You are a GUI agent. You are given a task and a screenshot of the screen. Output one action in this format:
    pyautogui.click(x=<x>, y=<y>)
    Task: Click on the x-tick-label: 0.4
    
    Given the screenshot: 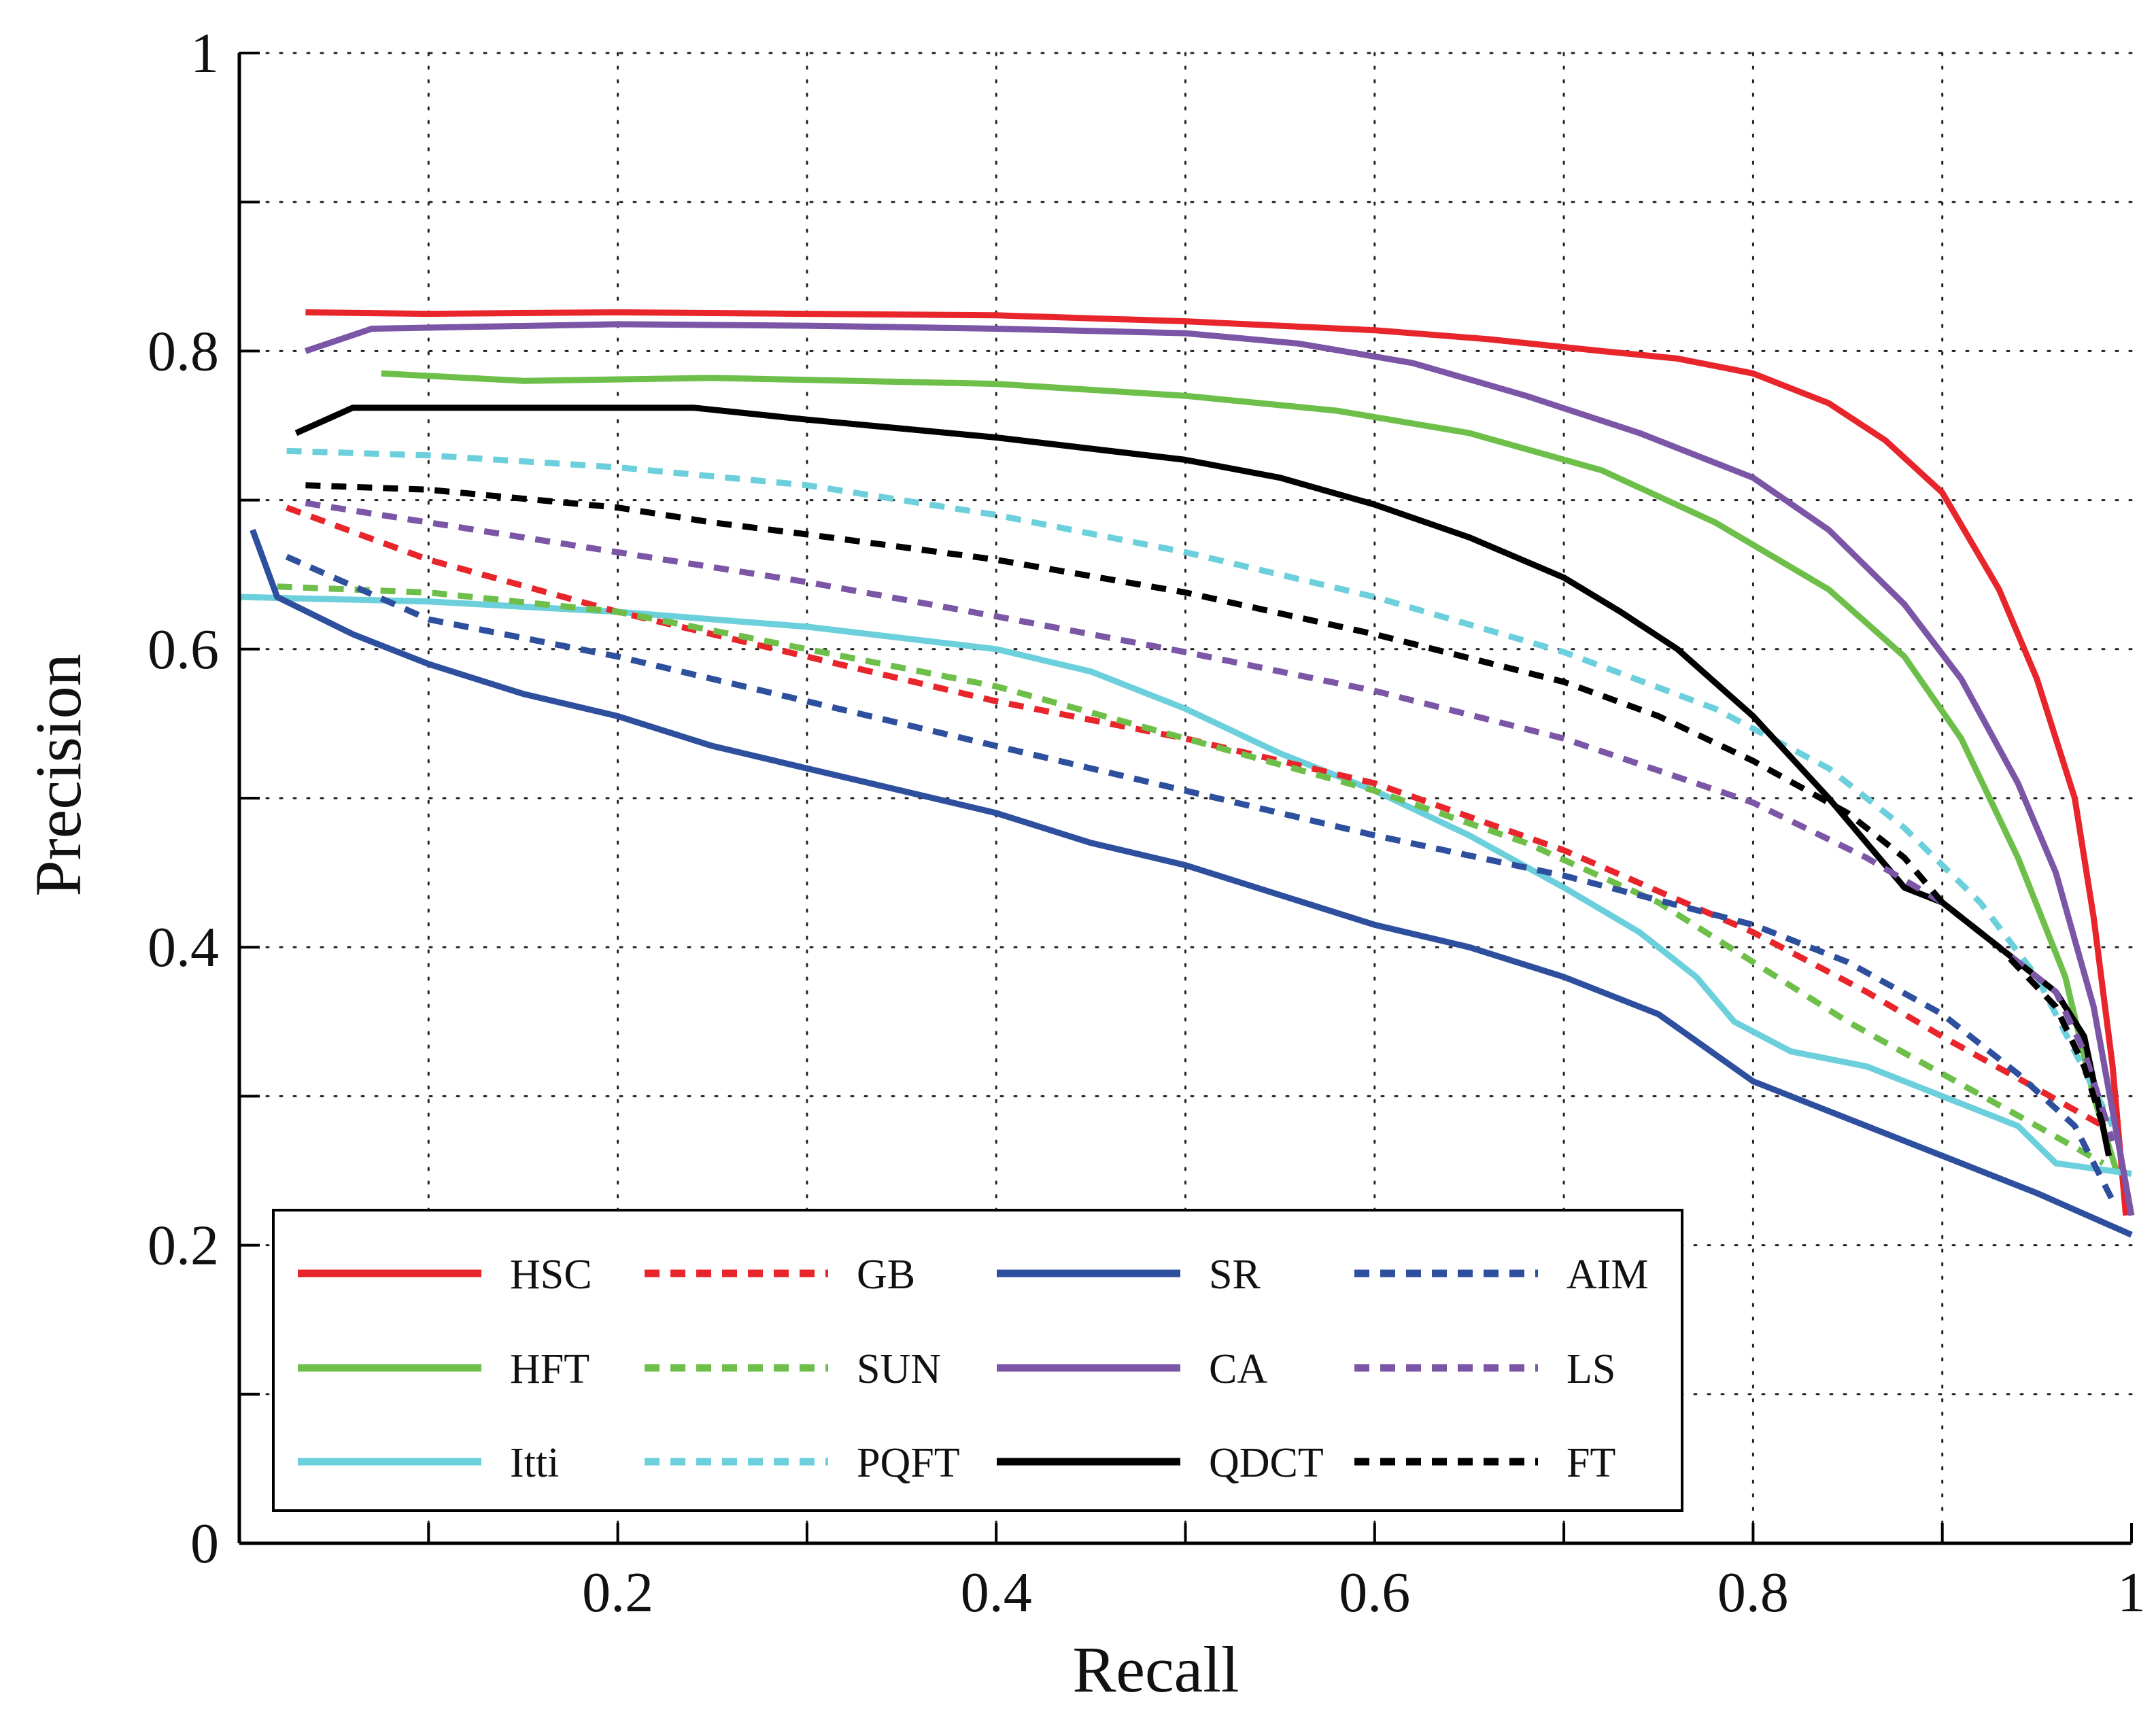 What is the action you would take?
    pyautogui.click(x=996, y=1592)
    